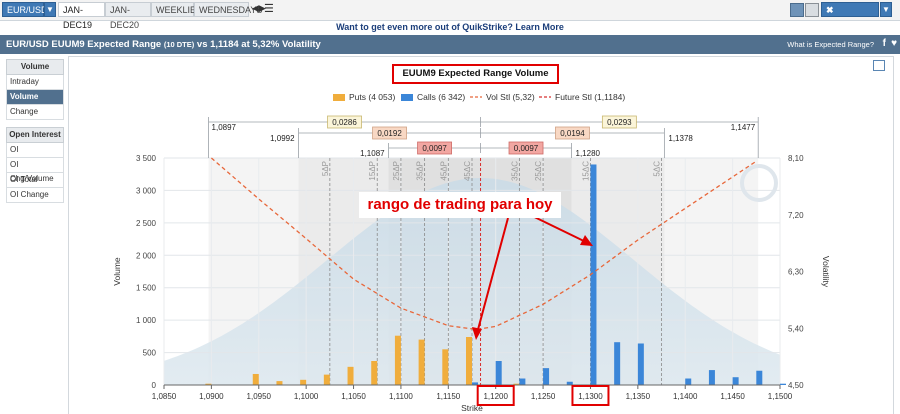 The width and height of the screenshot is (900, 414). What do you see at coordinates (35, 195) in the screenshot?
I see `sidebar-item-oi-change: OI Change` at bounding box center [35, 195].